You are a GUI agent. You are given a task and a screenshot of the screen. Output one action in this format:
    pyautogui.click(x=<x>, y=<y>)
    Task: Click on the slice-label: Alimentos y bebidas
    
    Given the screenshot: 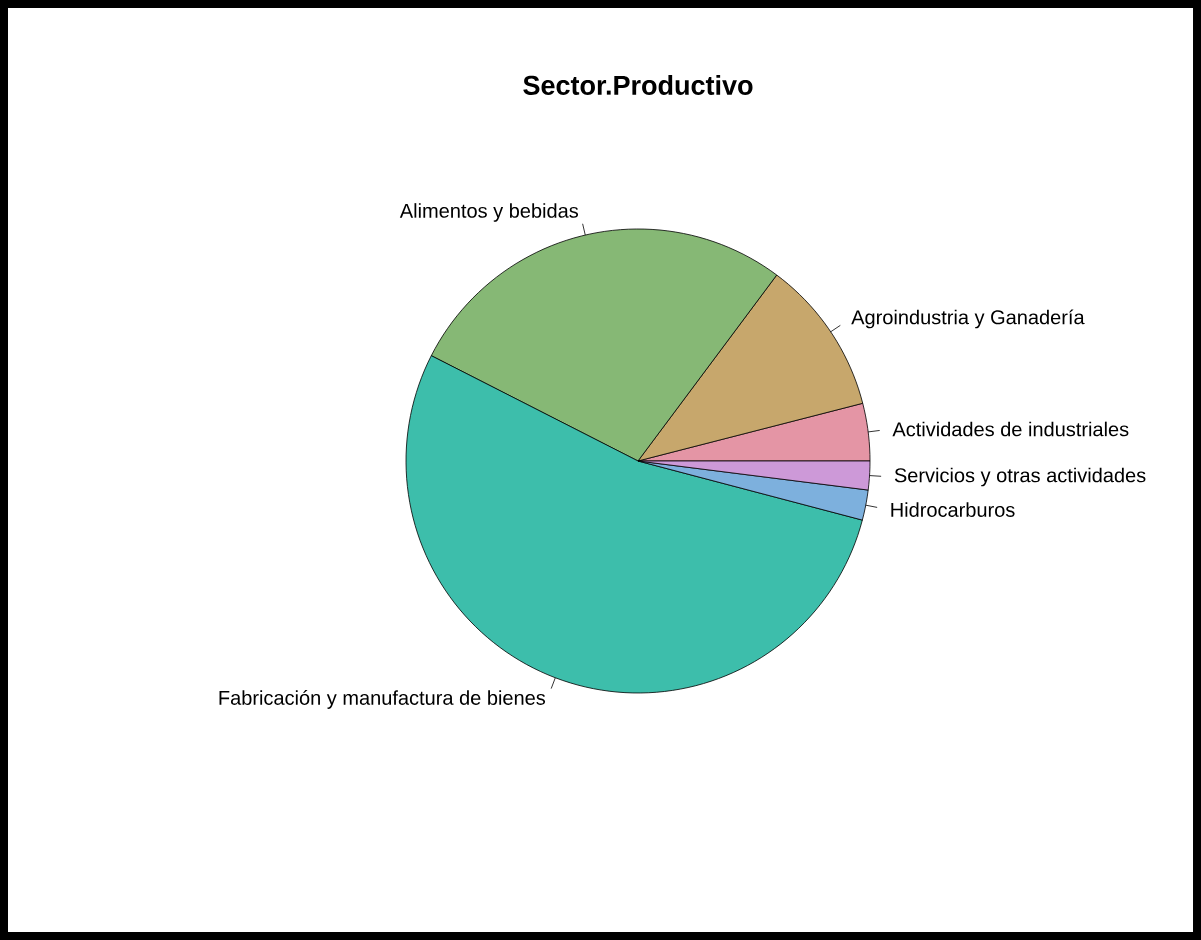 What is the action you would take?
    pyautogui.click(x=489, y=212)
    